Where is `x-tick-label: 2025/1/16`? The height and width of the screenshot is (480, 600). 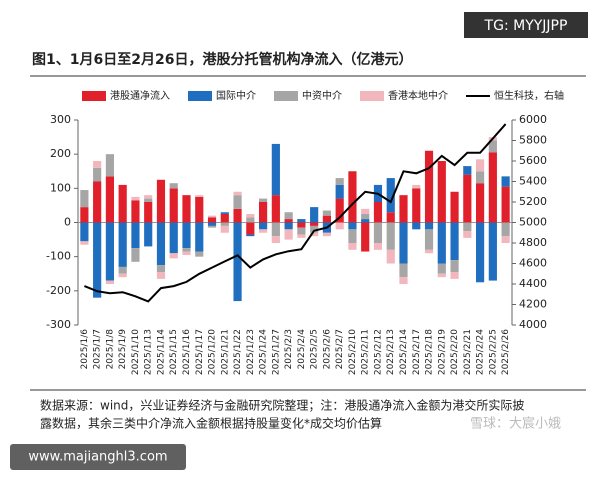
x-tick-label: 2025/1/16 is located at coordinates (187, 352).